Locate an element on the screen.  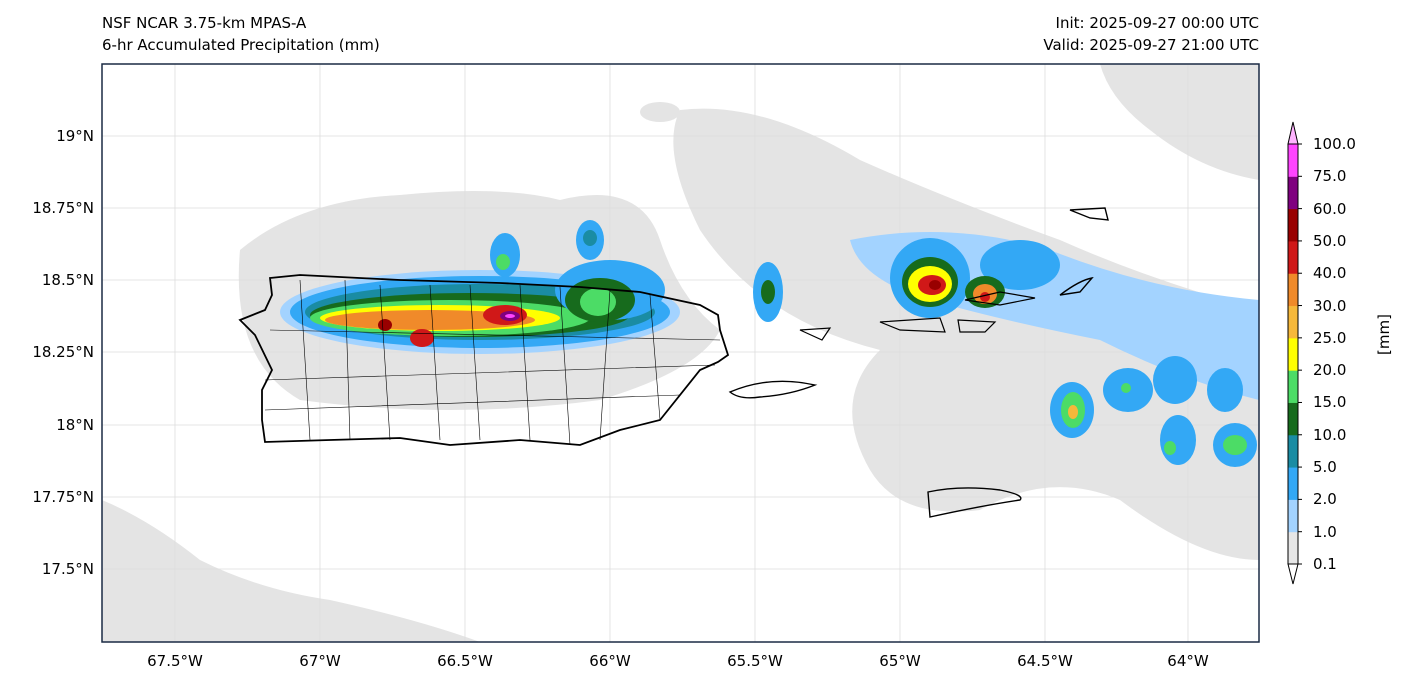
colorbar-tick-label: 60.0 is located at coordinates (1330, 208).